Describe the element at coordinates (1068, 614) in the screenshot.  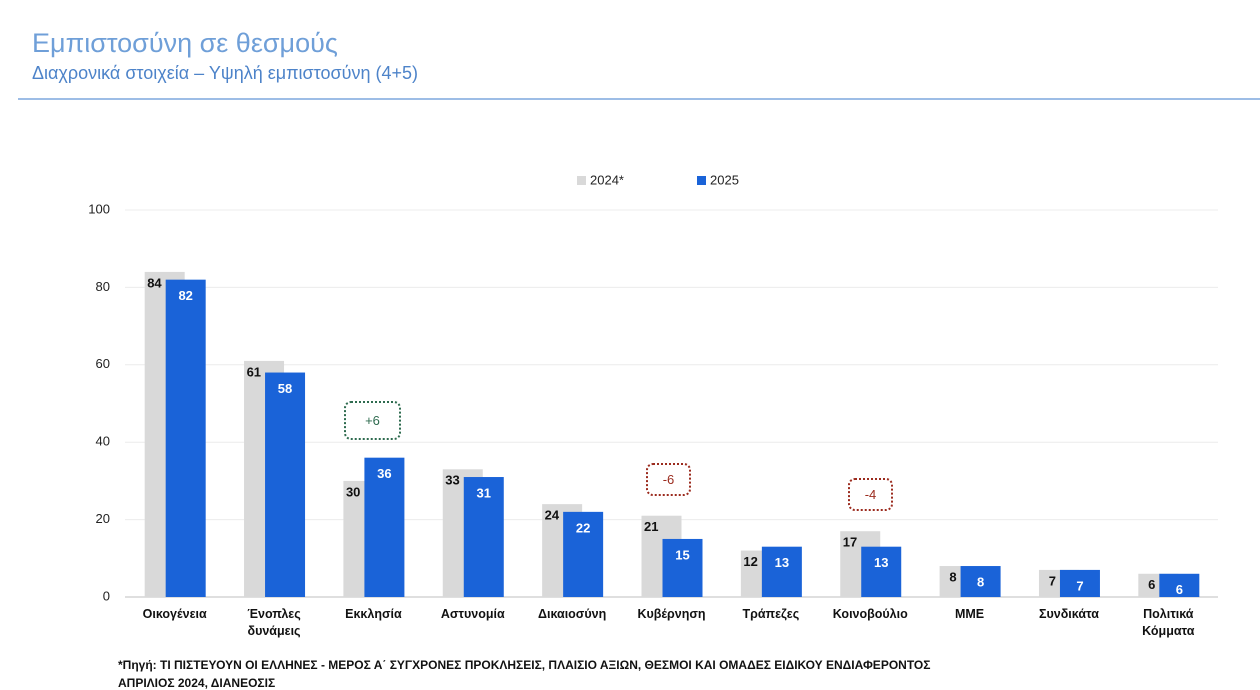
I see `x-tick-label: Συνδικάτα` at that location.